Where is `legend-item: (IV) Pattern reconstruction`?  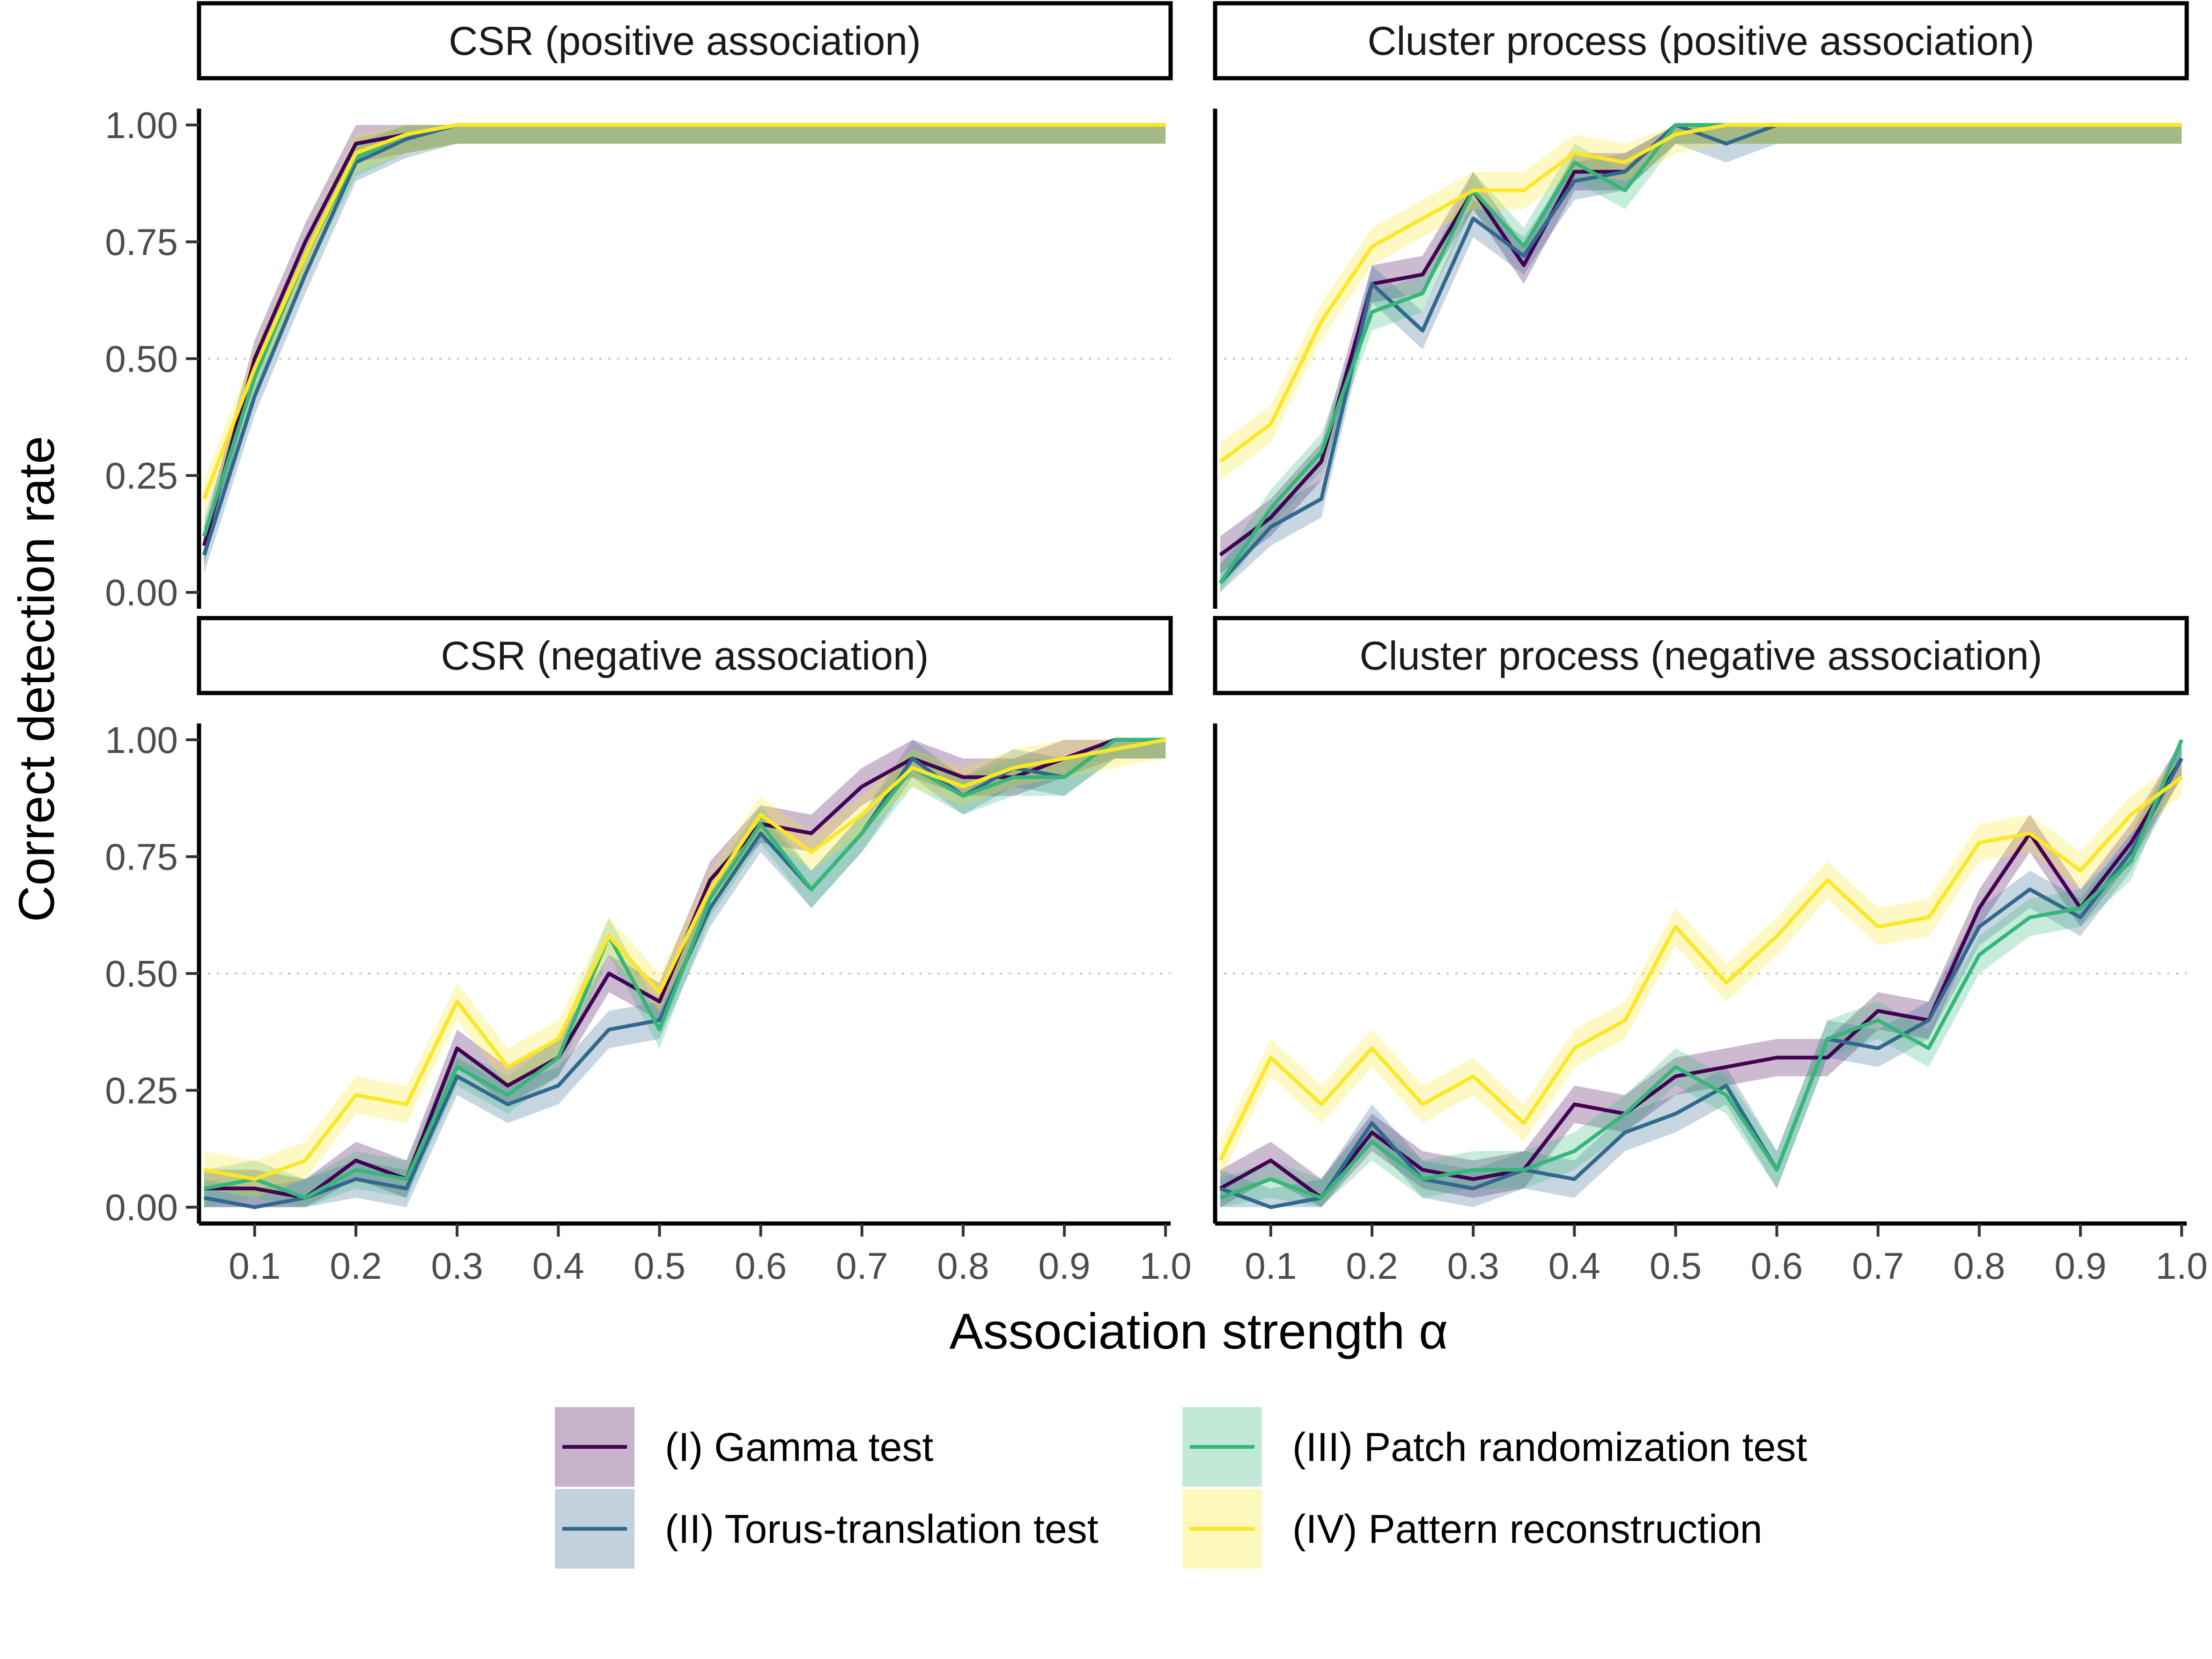
legend-item: (IV) Pattern reconstruction is located at coordinates (1472, 1529).